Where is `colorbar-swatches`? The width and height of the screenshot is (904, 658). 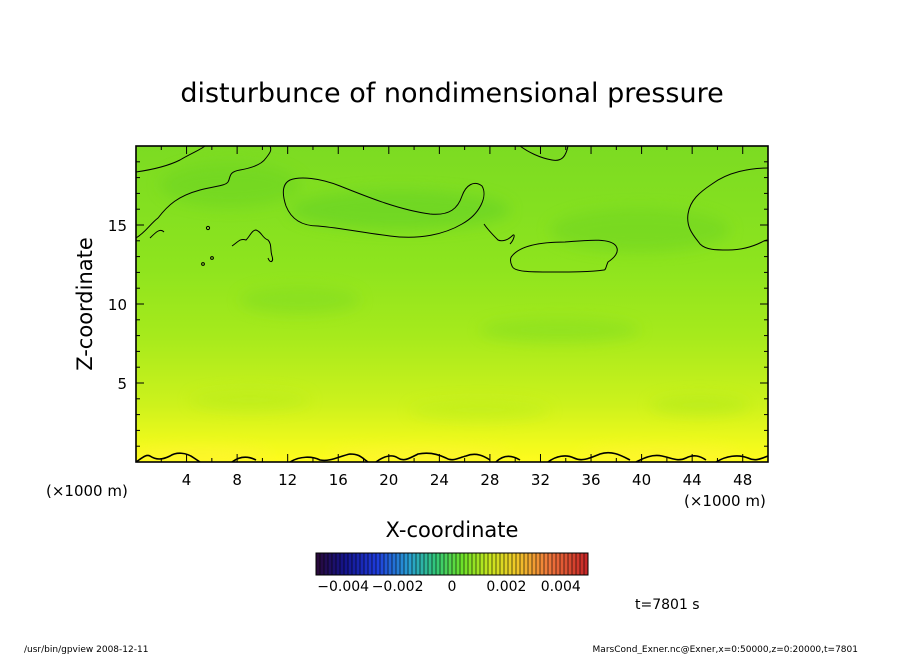 colorbar-swatches is located at coordinates (451, 564).